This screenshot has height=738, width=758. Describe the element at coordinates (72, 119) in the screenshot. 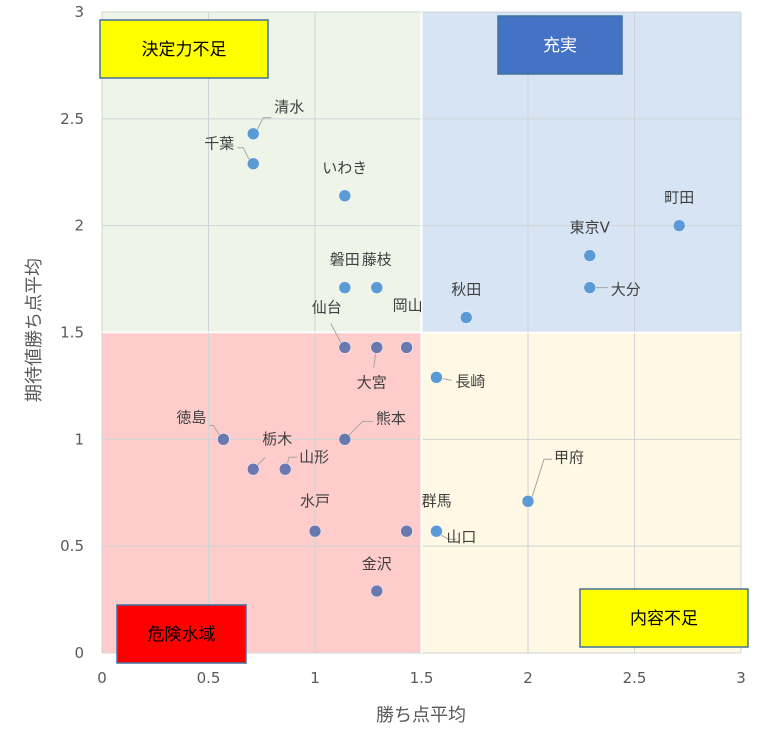

I see `y-tick-label: 2.5` at that location.